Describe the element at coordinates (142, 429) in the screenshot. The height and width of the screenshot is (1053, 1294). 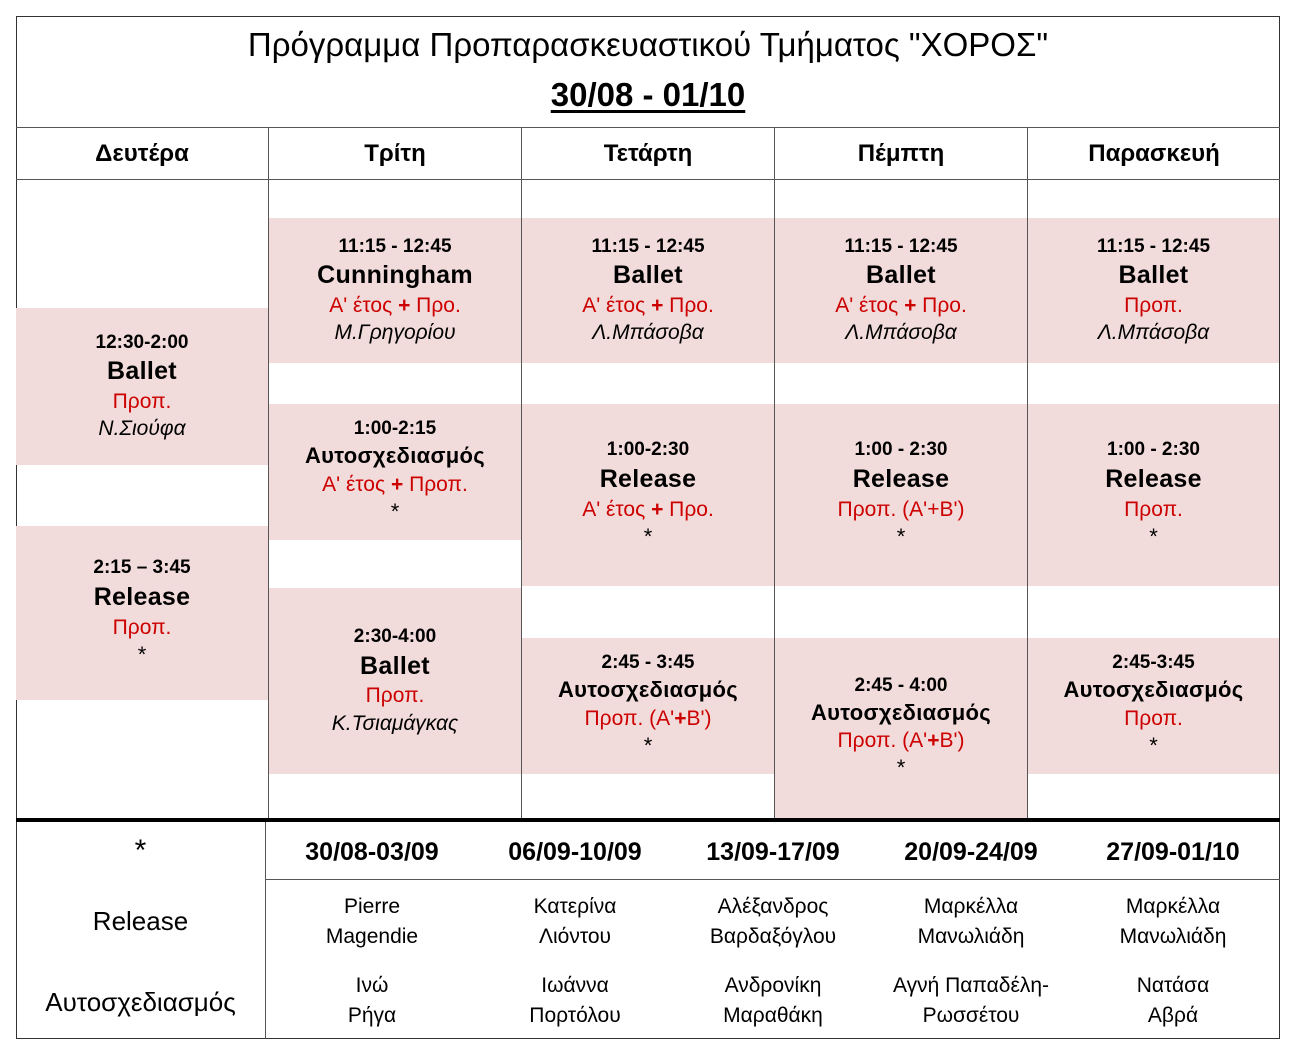
I see `class-teacher: Ν.Σιούφα` at that location.